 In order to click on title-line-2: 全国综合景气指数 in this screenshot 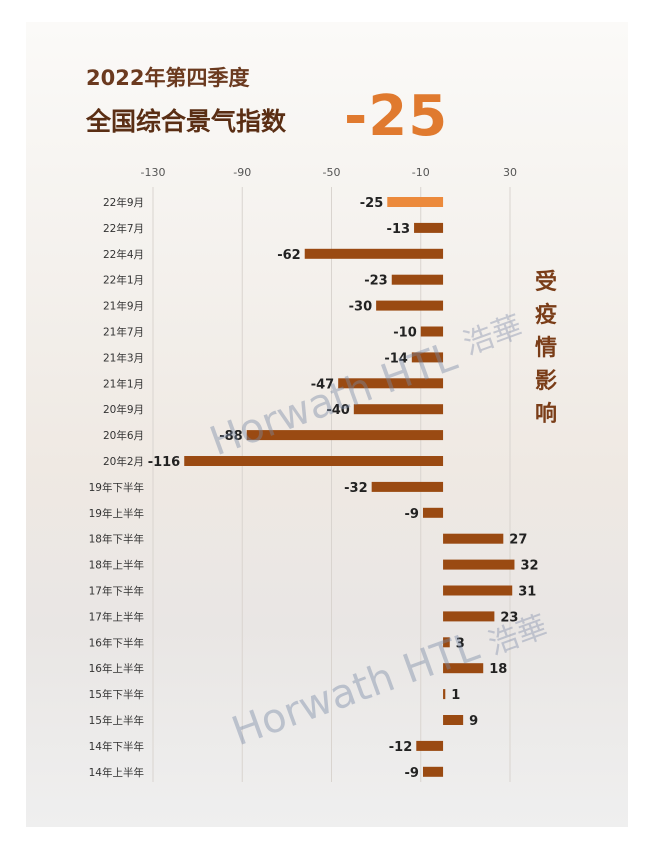, I will do `click(186, 121)`.